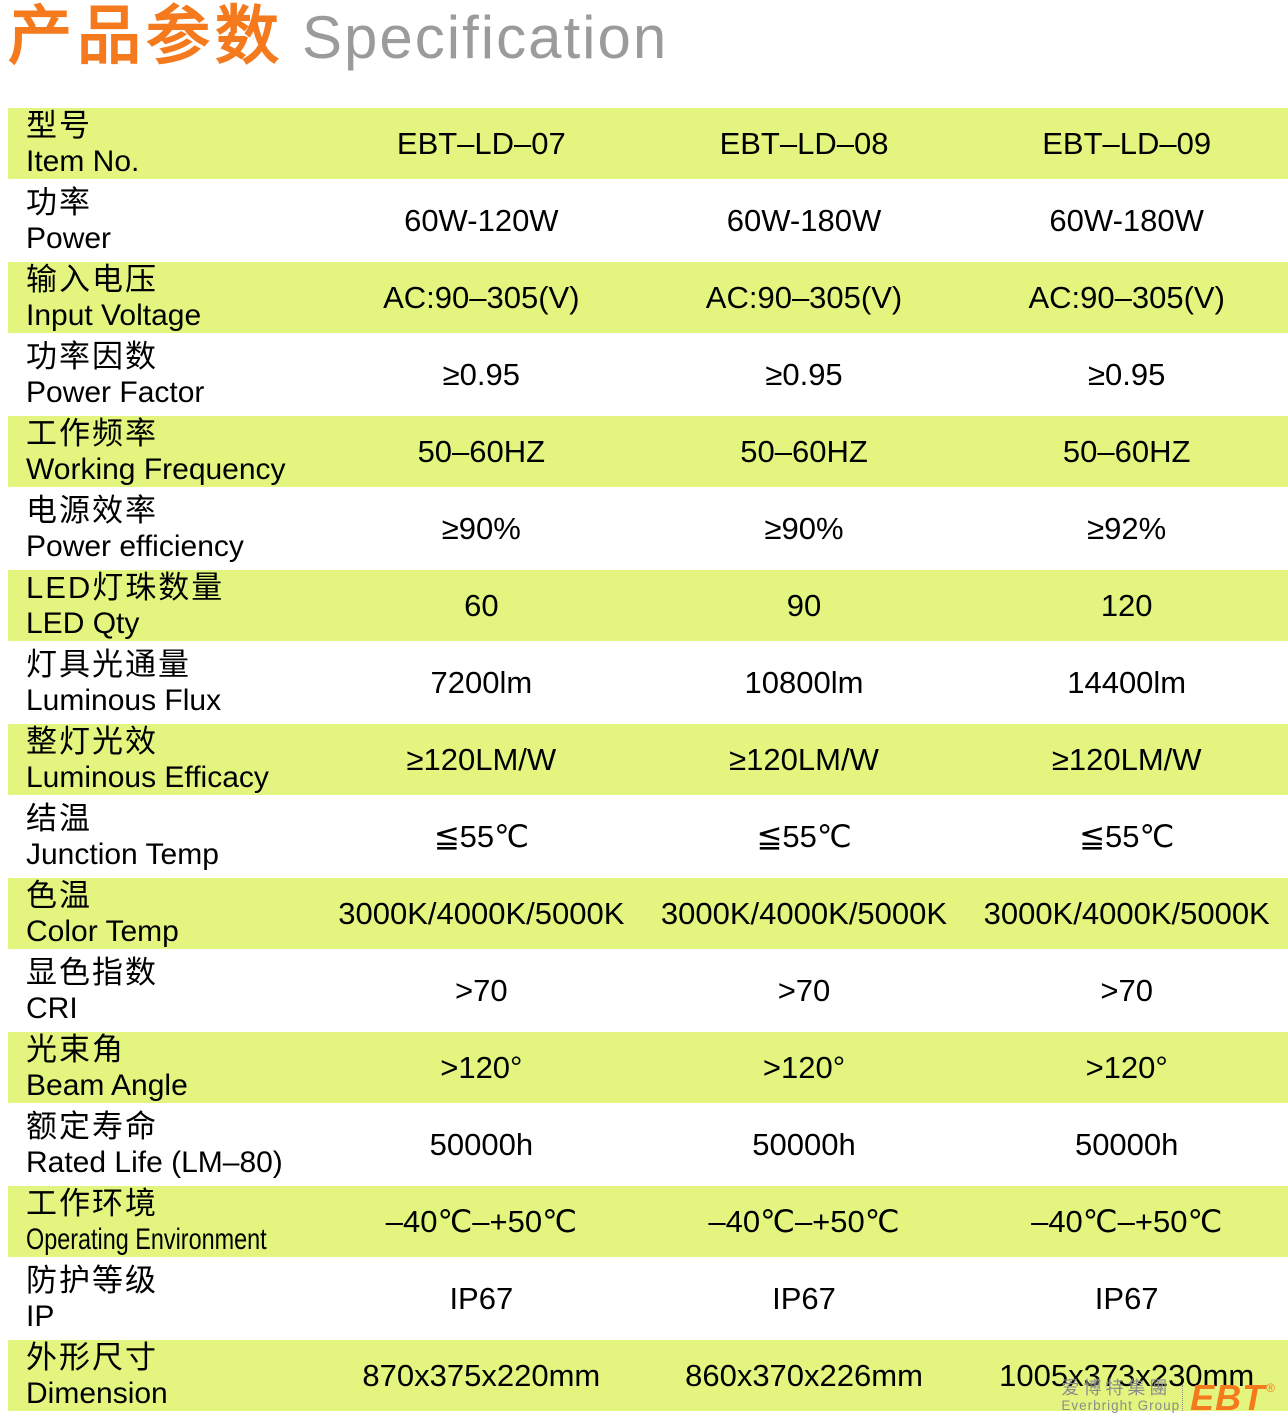  I want to click on value-cell-col3: 3000K/4000K/5000K, so click(1126, 913).